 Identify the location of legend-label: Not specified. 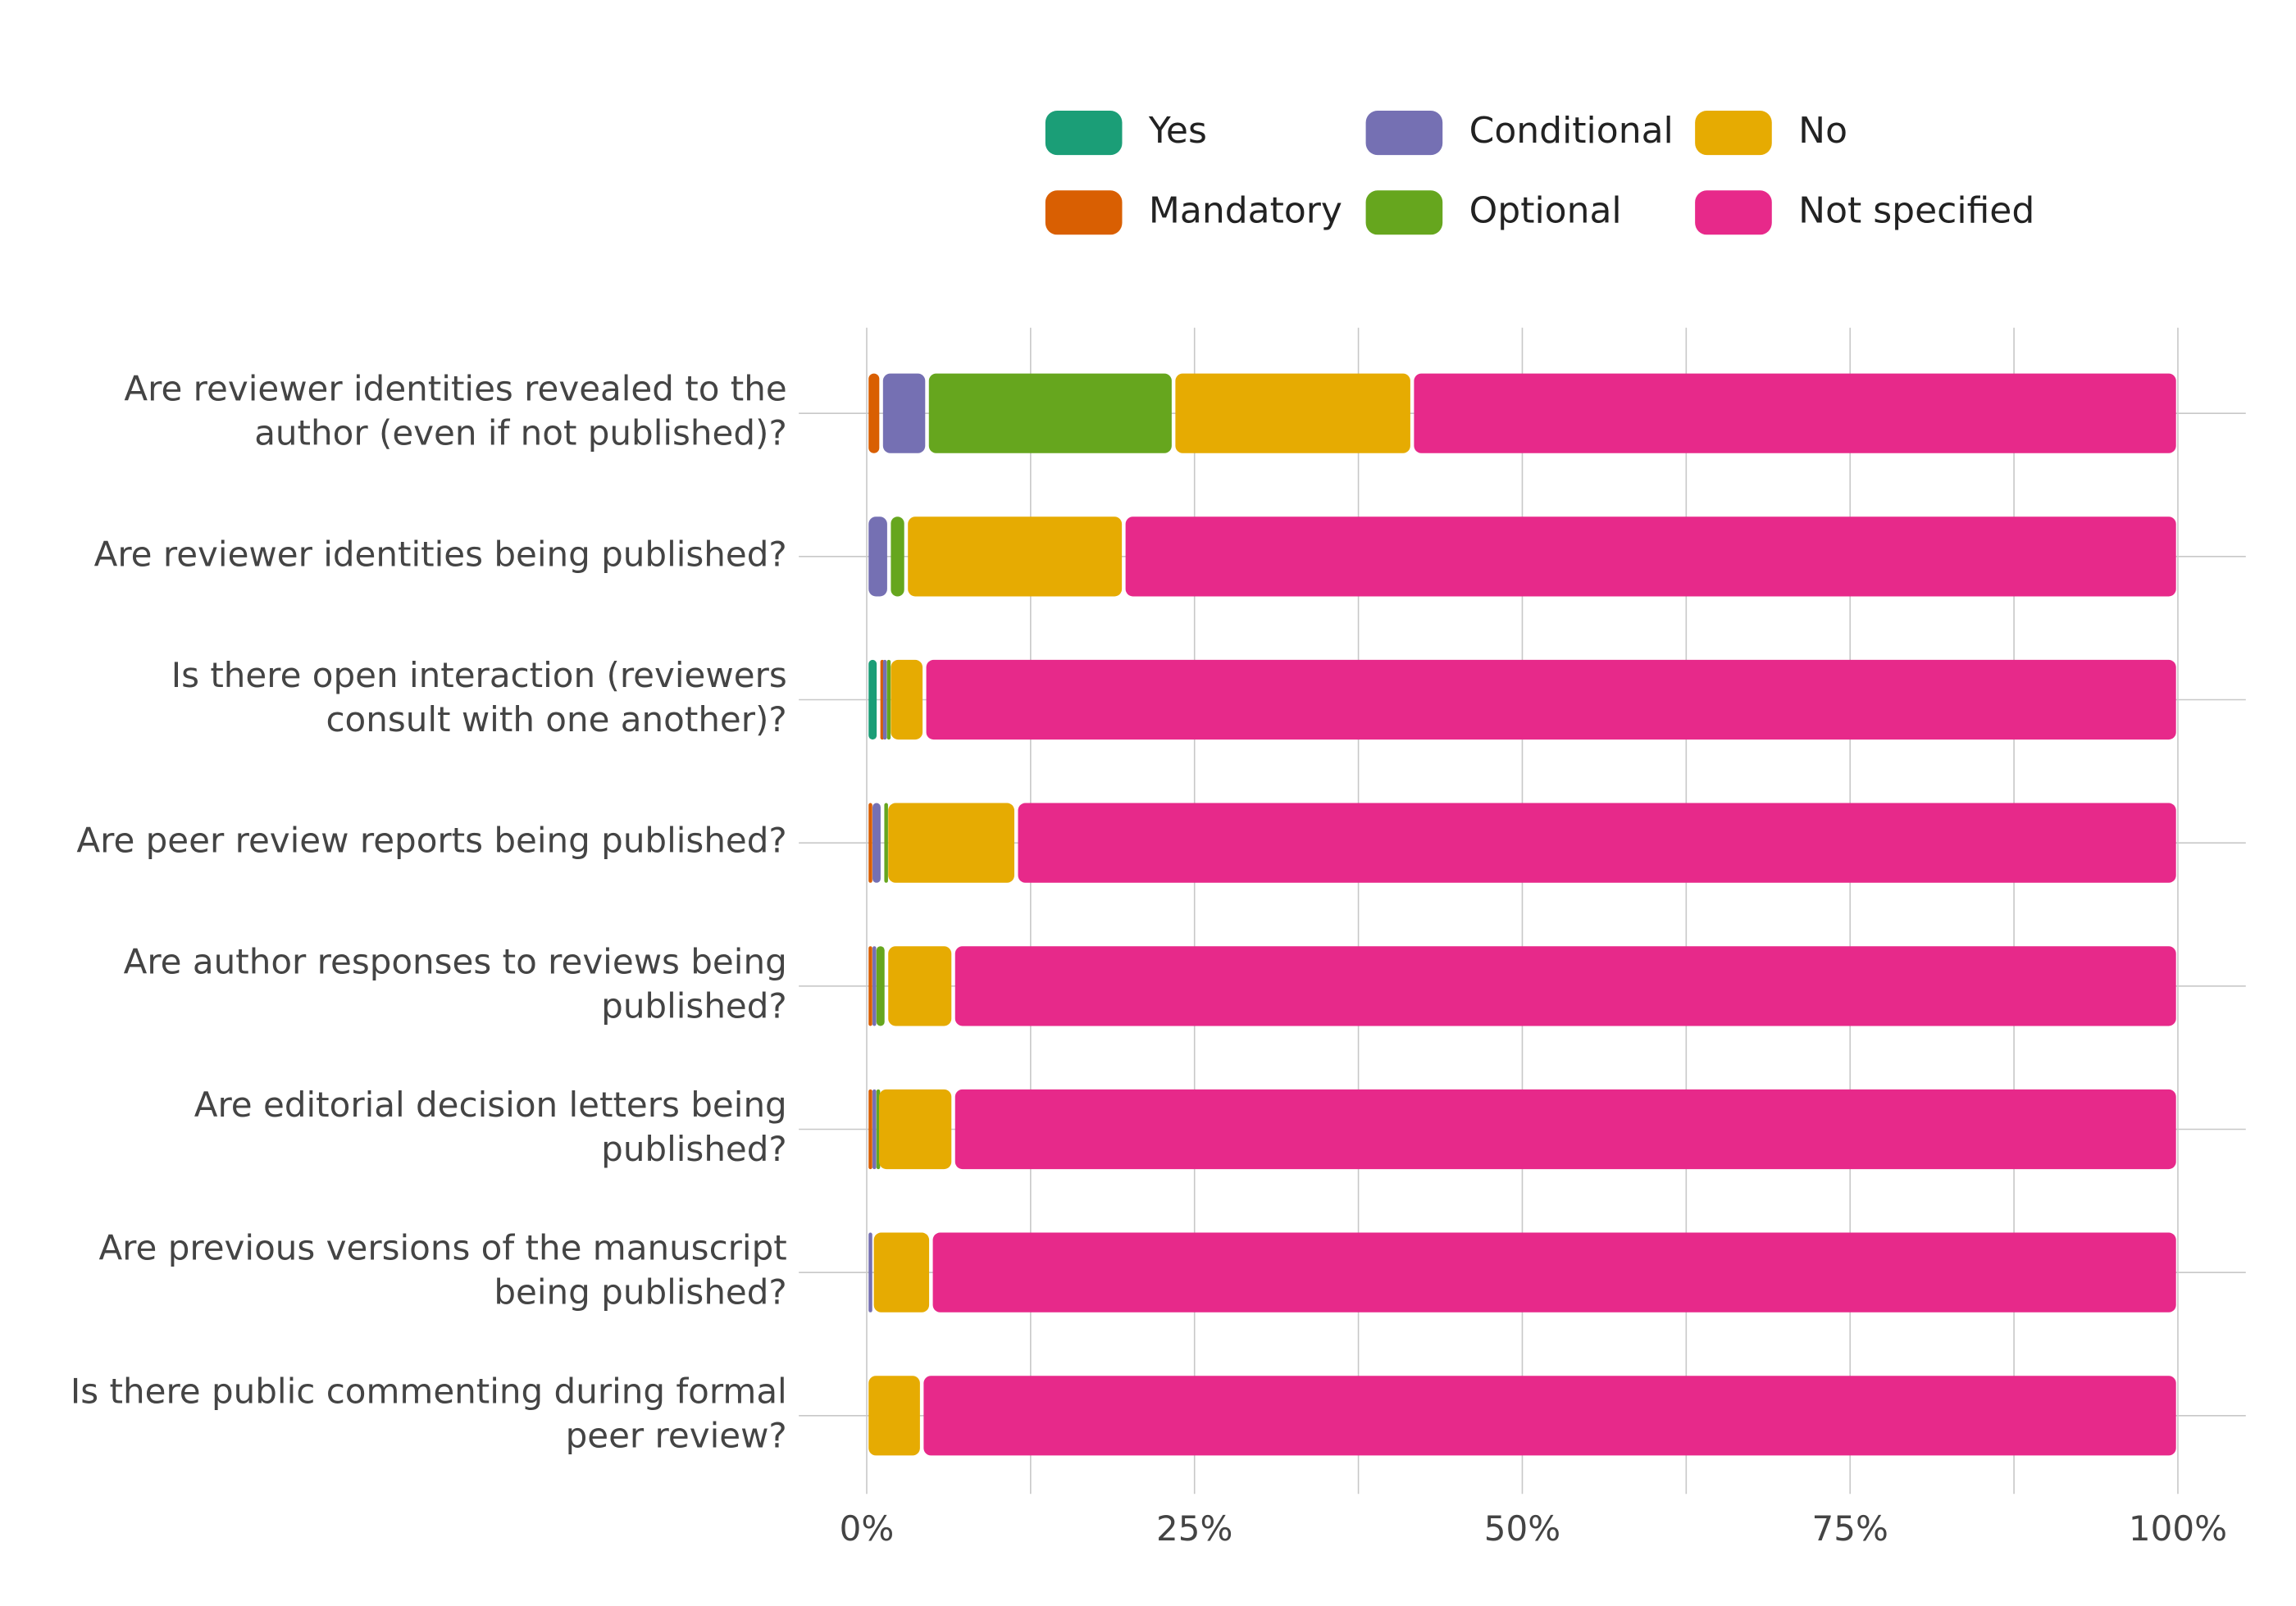
(1916, 210).